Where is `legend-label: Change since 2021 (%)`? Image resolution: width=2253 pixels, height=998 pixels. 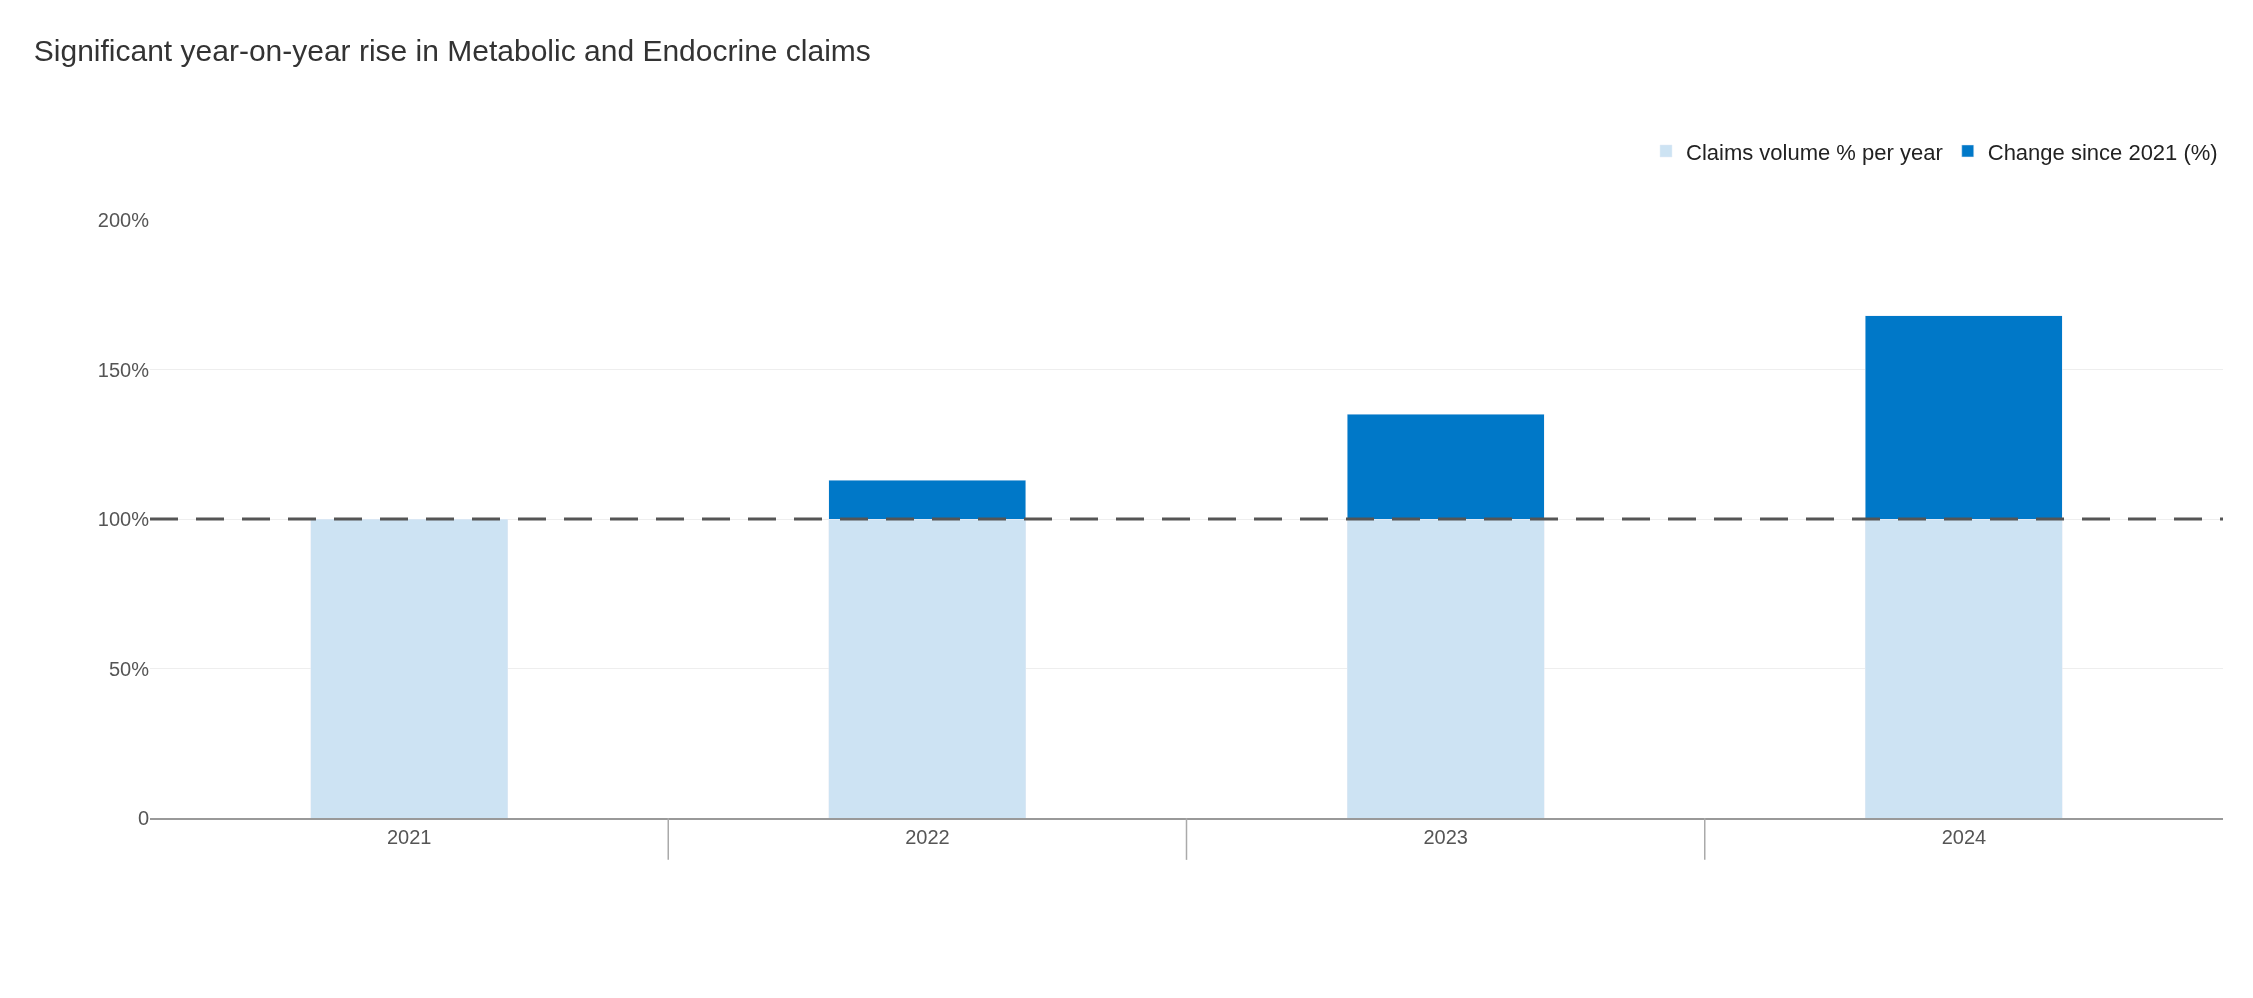
legend-label: Change since 2021 (%) is located at coordinates (2102, 152).